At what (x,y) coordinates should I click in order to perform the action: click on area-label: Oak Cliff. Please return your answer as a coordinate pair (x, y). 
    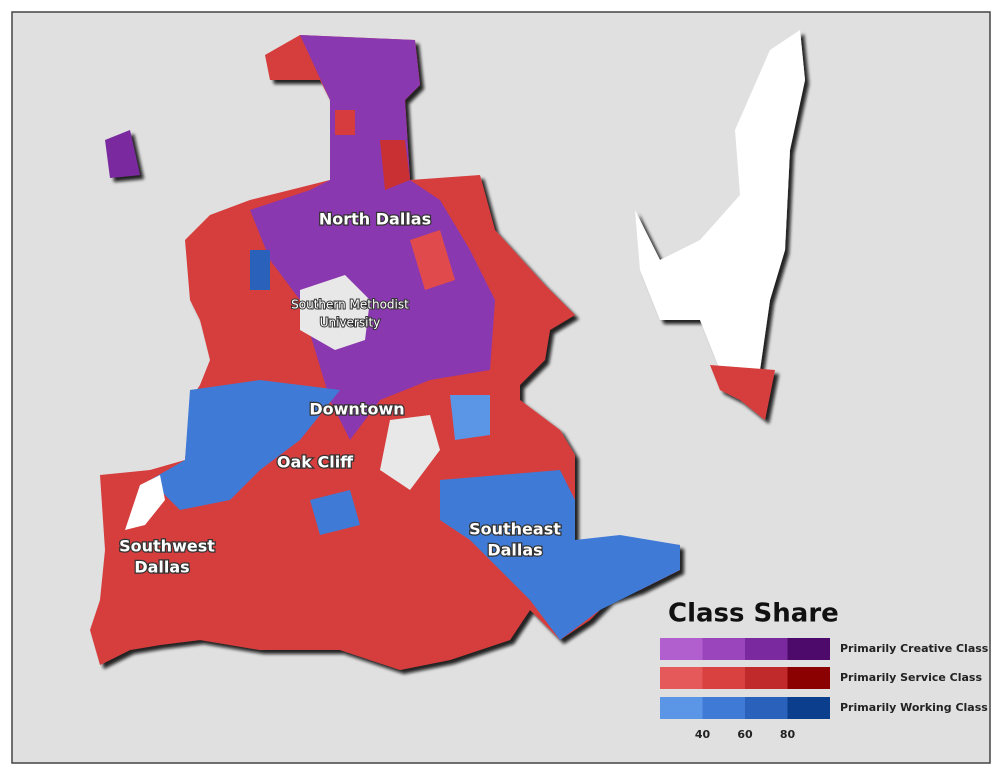
    Looking at the image, I should click on (315, 462).